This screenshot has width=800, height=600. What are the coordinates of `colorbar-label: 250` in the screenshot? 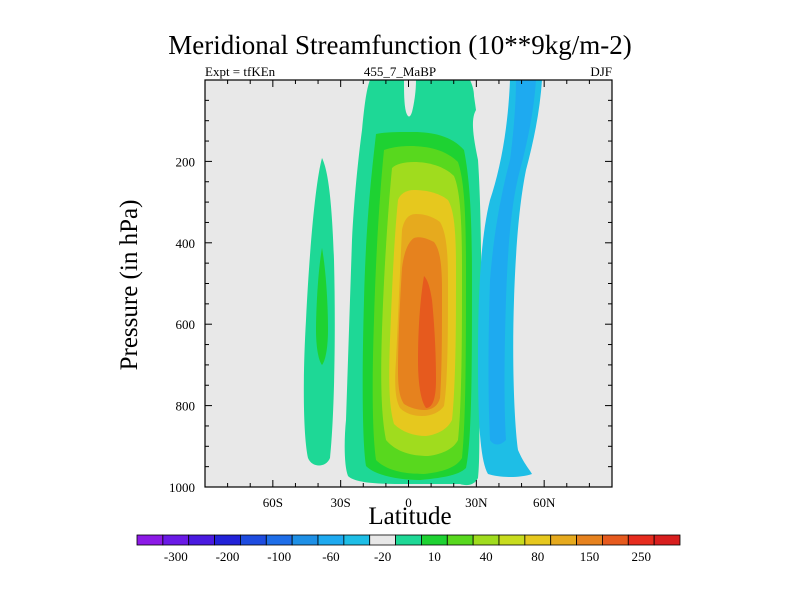 It's located at (641, 556).